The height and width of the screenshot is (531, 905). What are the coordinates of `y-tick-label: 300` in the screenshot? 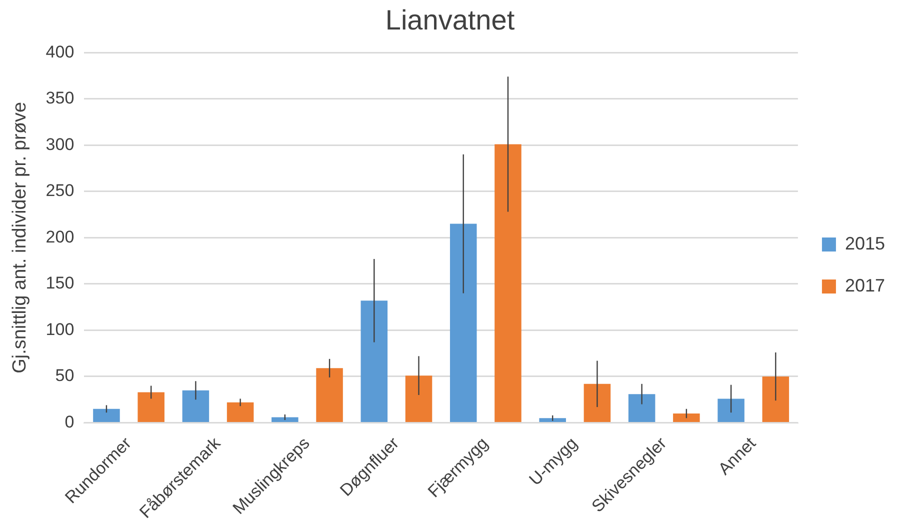 It's located at (60, 144).